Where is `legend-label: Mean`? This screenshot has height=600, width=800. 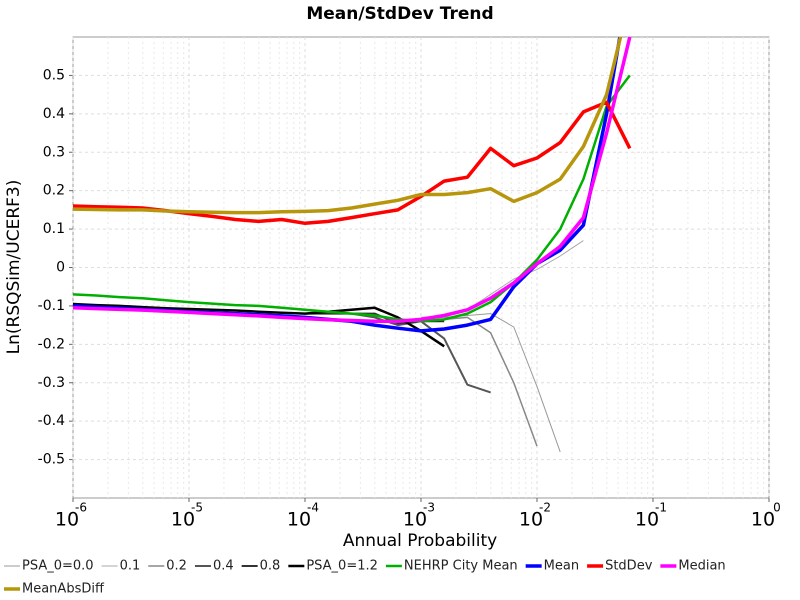
legend-label: Mean is located at coordinates (561, 566).